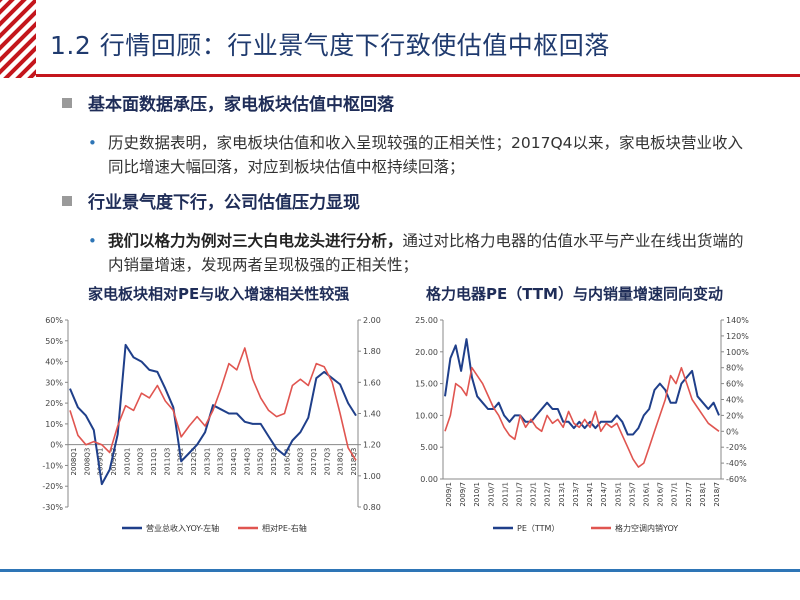 This screenshot has width=800, height=600. What do you see at coordinates (426, 352) in the screenshot?
I see `left-tick-label: 20.00` at bounding box center [426, 352].